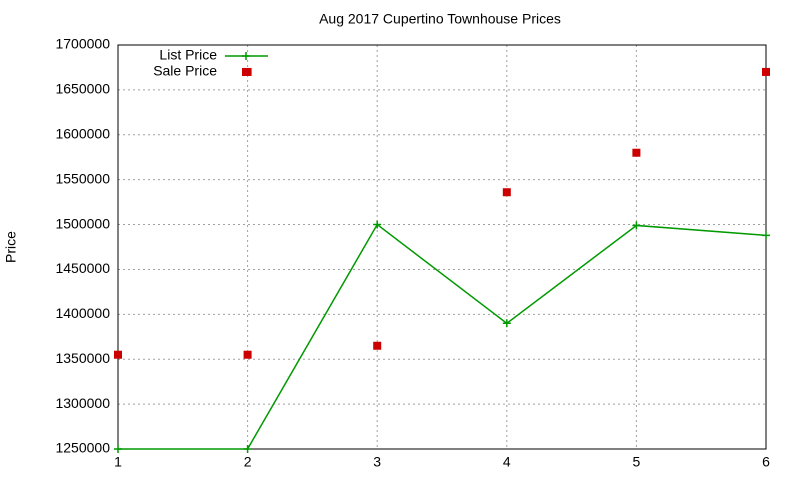 The image size is (800, 480). What do you see at coordinates (637, 462) in the screenshot?
I see `x-tick-label: 5` at bounding box center [637, 462].